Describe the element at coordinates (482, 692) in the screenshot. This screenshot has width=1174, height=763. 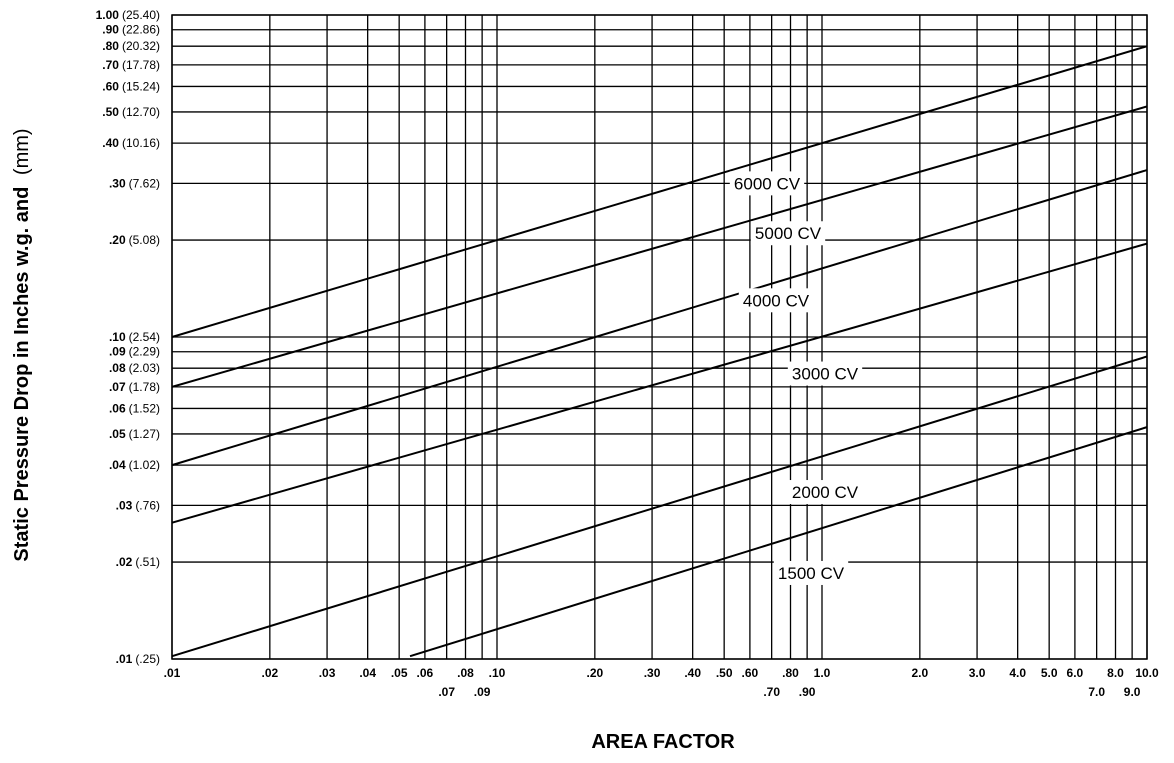
I see `x-tick-label: .09` at that location.